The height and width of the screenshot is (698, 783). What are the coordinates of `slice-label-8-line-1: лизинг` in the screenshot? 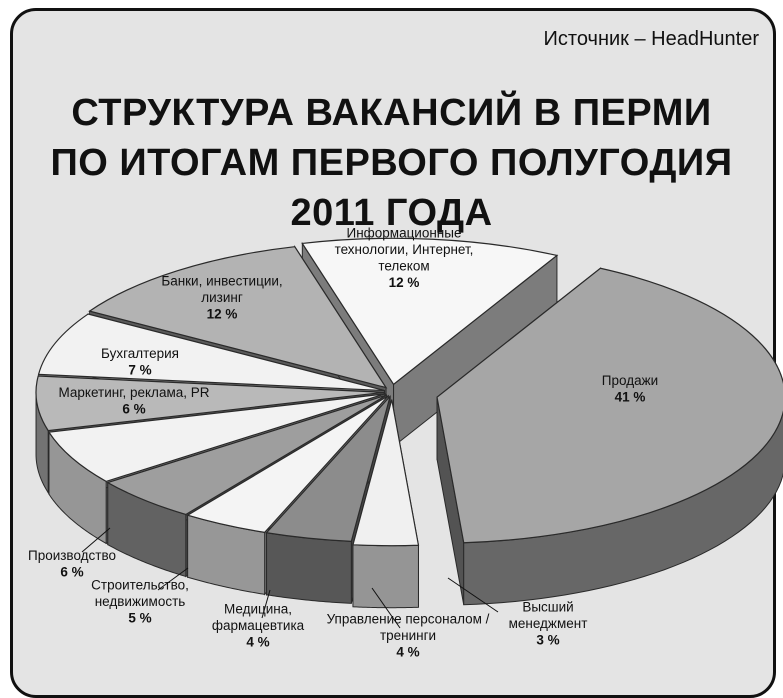 It's located at (222, 297).